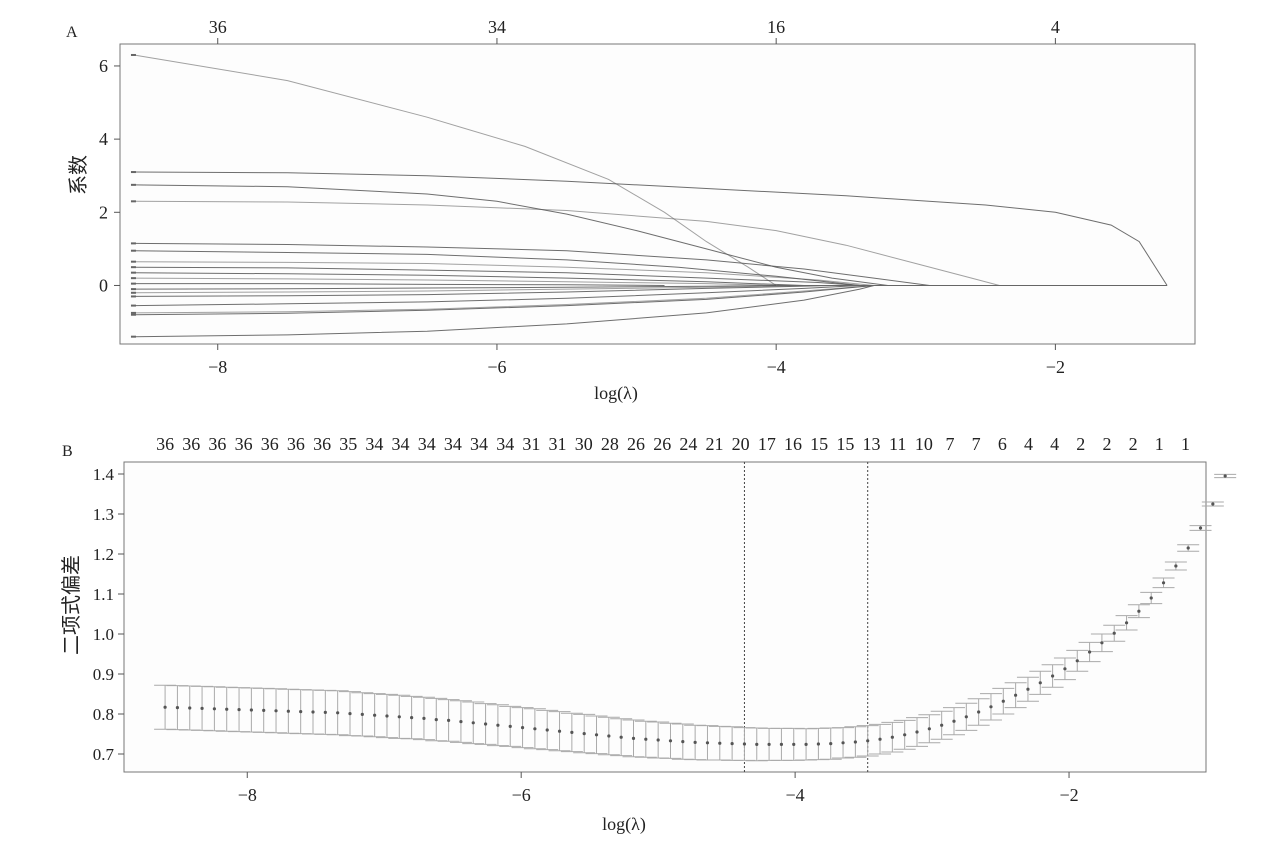  What do you see at coordinates (845, 444) in the screenshot?
I see `panel-b-top-tick-label: 15` at bounding box center [845, 444].